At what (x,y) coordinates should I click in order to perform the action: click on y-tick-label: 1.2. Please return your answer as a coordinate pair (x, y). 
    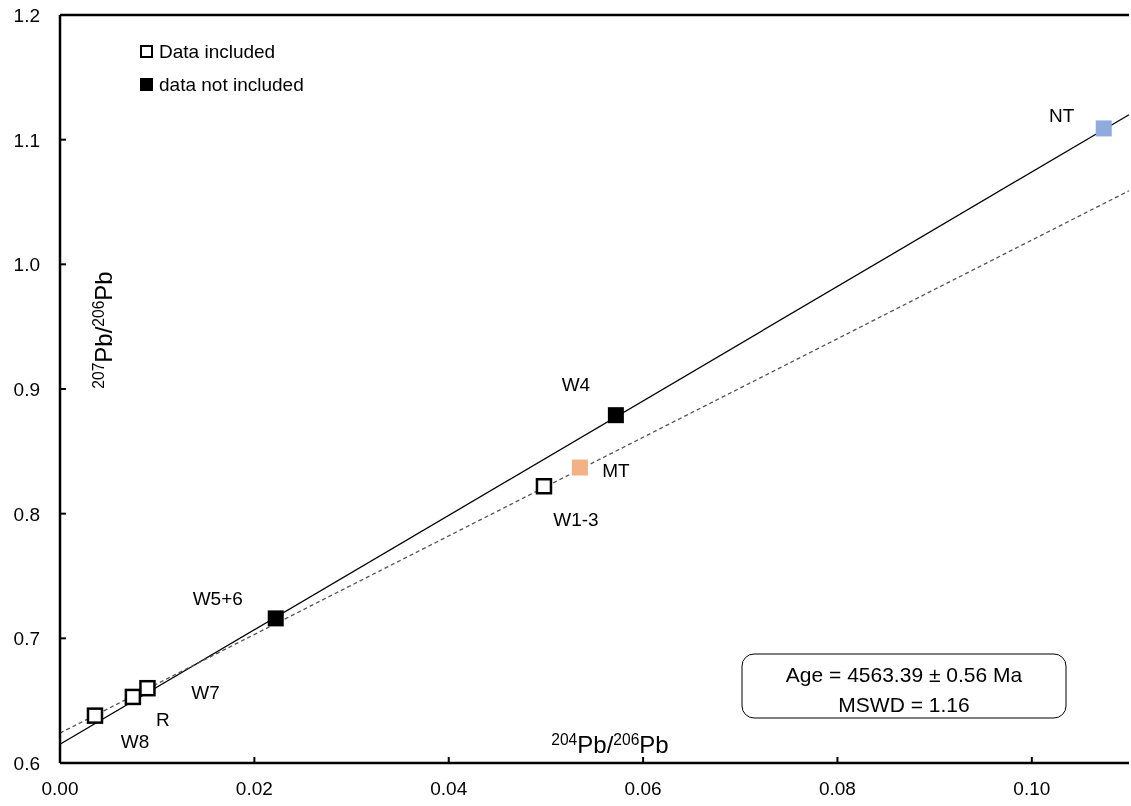
    Looking at the image, I should click on (26, 15).